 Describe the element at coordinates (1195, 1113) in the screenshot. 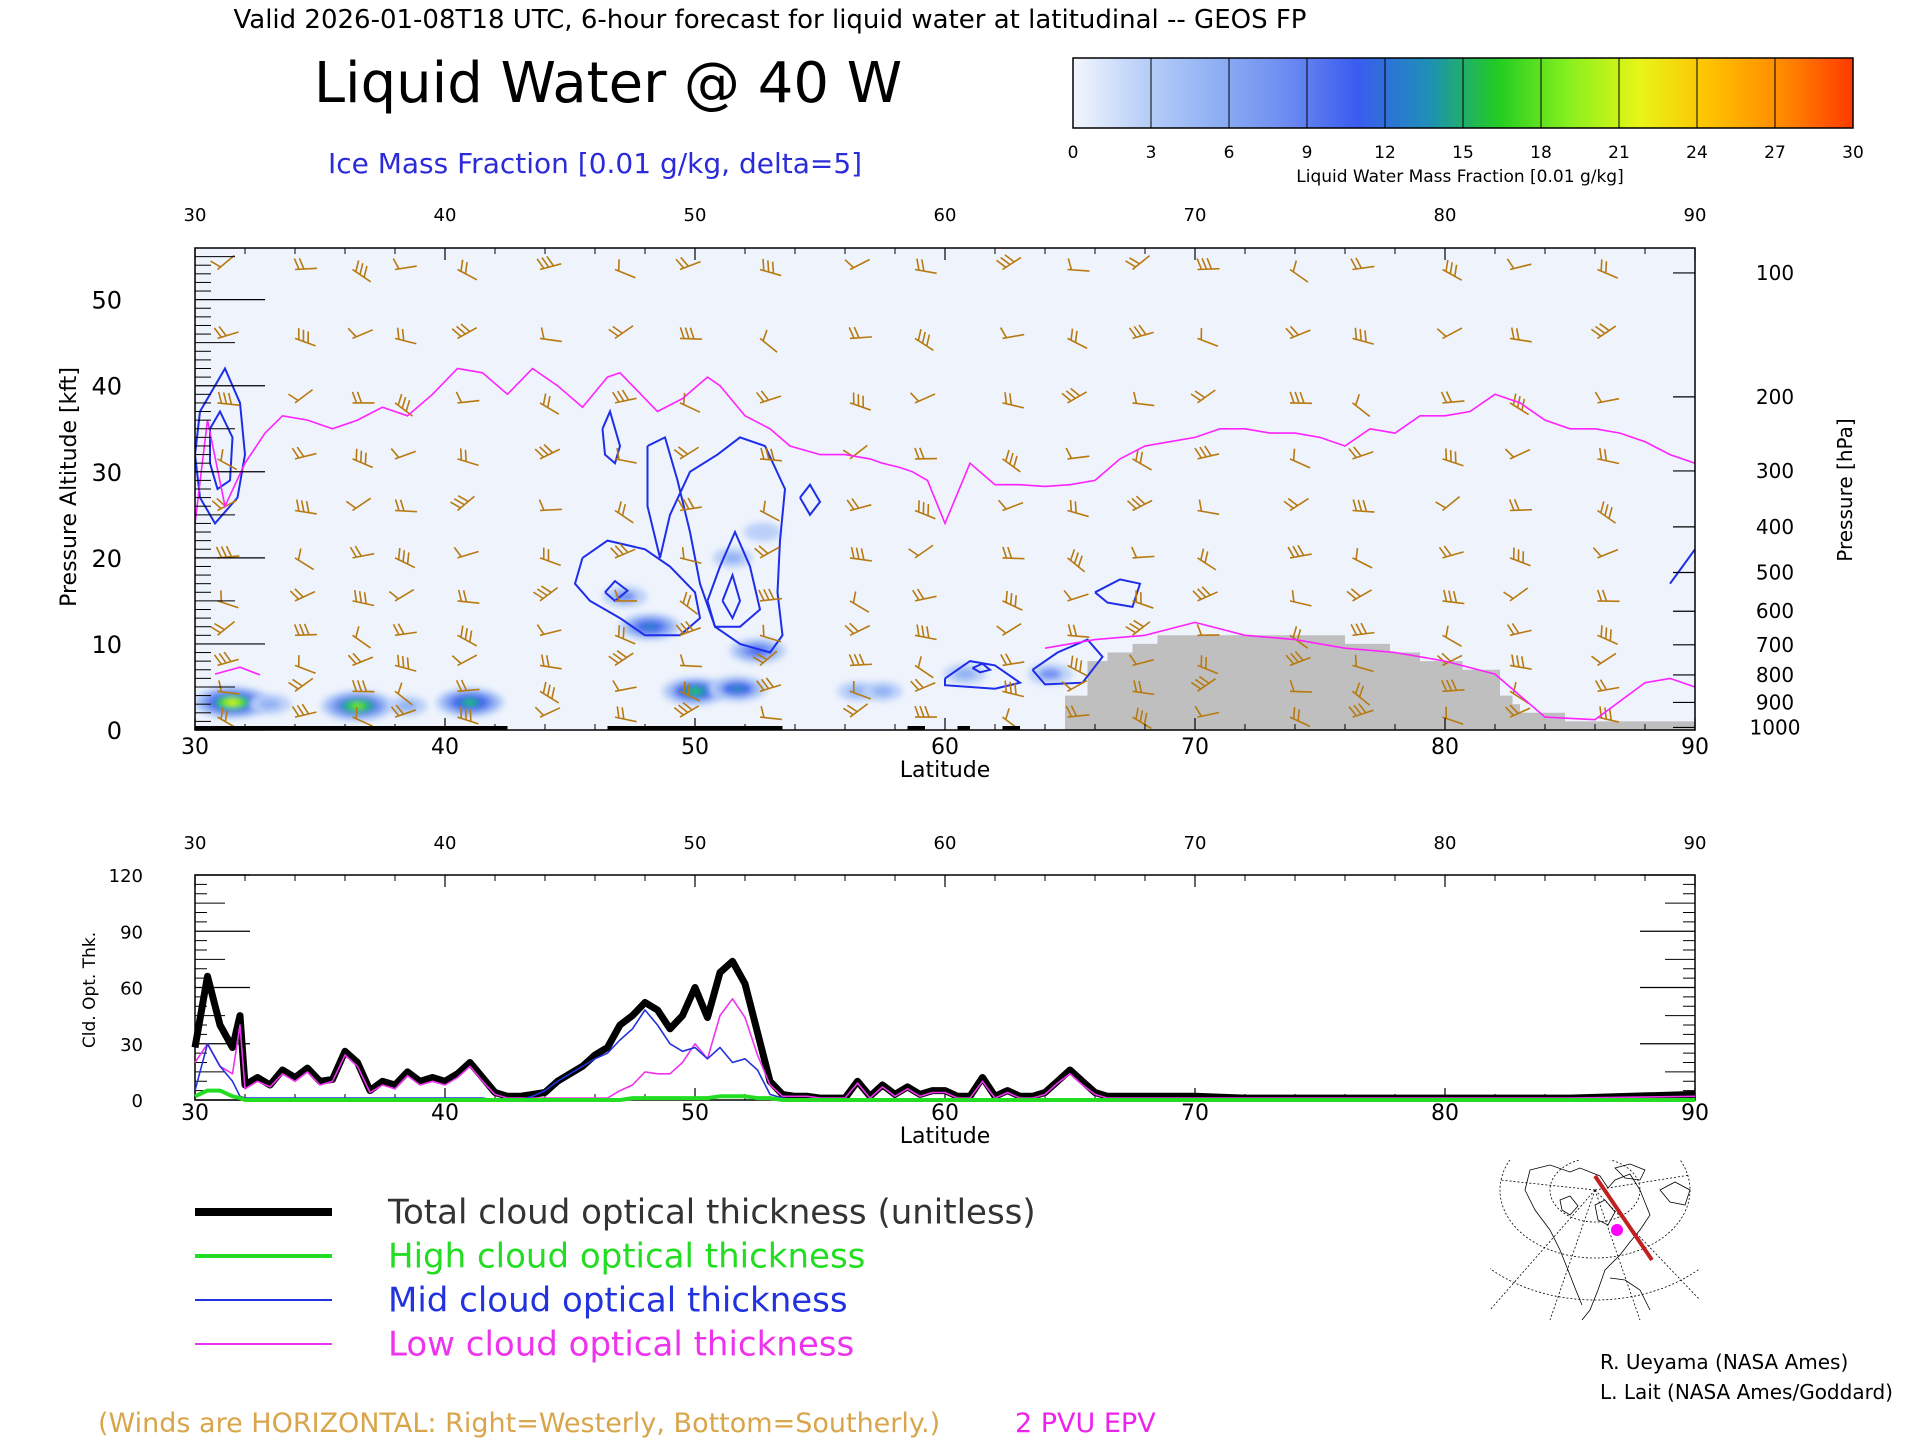

I see `opt-x-tick-label: 70` at that location.